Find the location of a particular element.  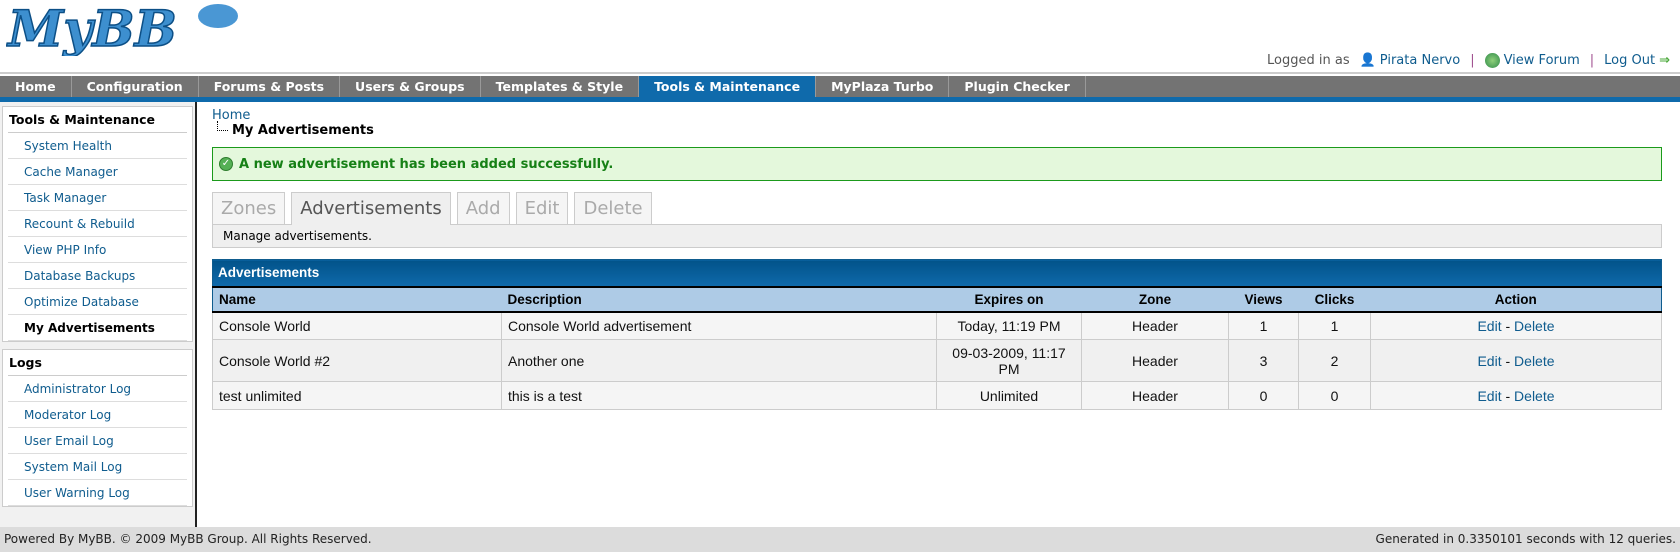

tools-menu-title: Tools & Maintenance is located at coordinates (97, 120).